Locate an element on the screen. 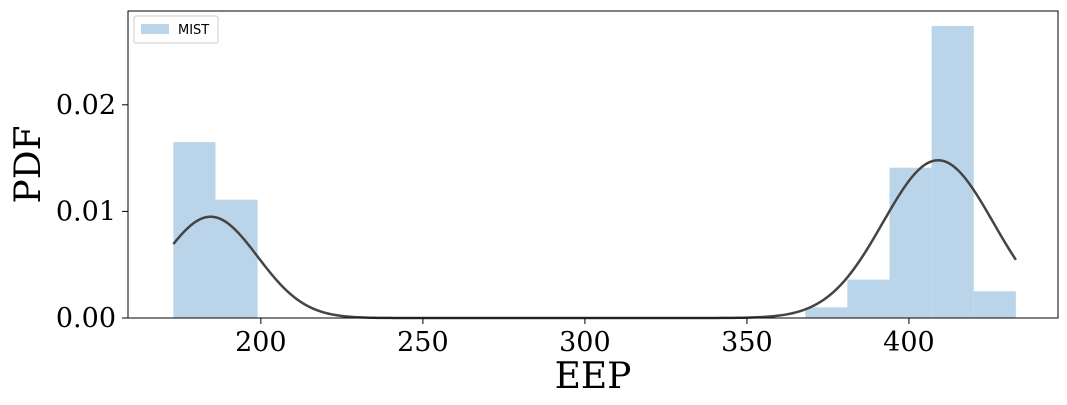 This screenshot has height=405, width=1067. x-axis-label: EEP is located at coordinates (593, 376).